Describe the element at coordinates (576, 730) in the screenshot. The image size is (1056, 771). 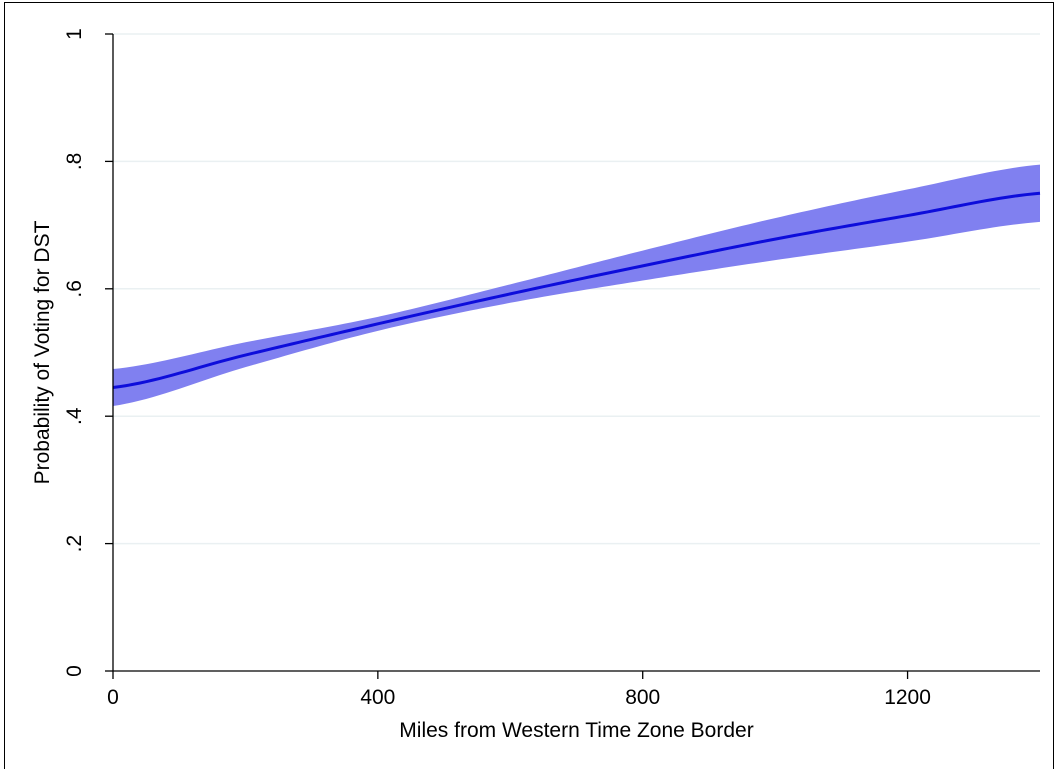
I see `x-axis-title: Miles from Western Time Zone Border` at that location.